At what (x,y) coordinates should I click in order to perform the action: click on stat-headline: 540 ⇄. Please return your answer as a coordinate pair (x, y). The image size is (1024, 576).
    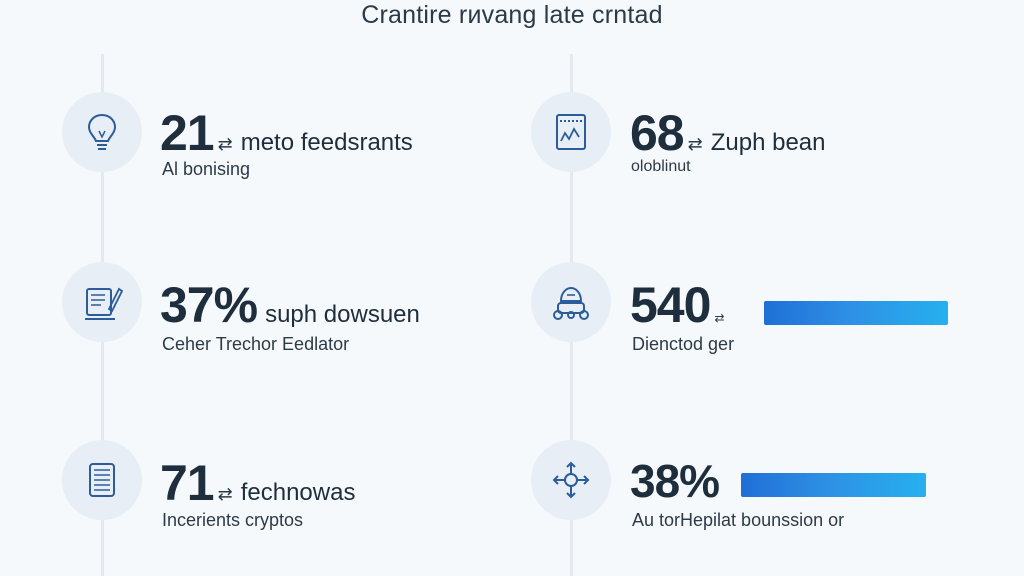
    Looking at the image, I should click on (677, 305).